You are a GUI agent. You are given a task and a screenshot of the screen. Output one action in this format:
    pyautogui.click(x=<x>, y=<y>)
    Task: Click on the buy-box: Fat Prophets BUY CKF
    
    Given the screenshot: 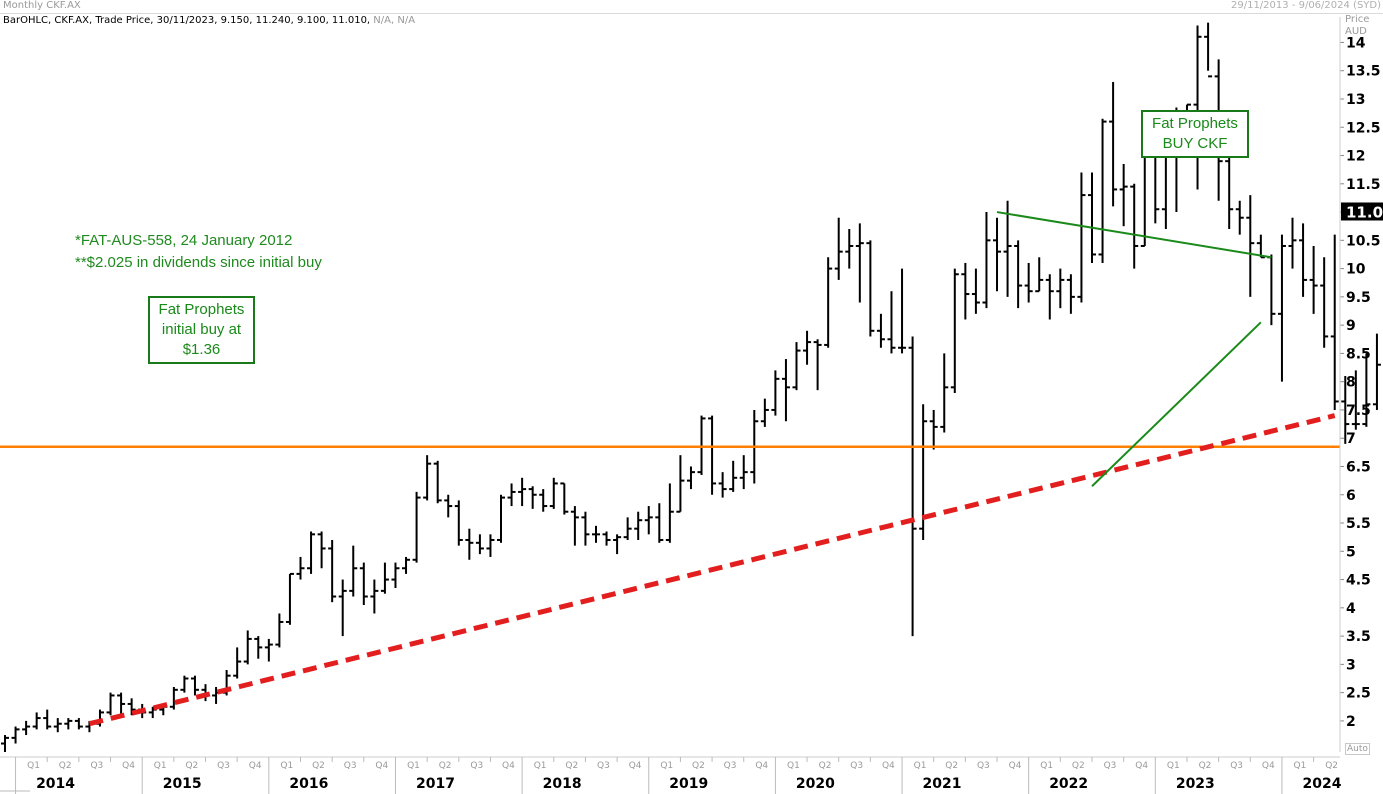 What is the action you would take?
    pyautogui.click(x=1195, y=134)
    